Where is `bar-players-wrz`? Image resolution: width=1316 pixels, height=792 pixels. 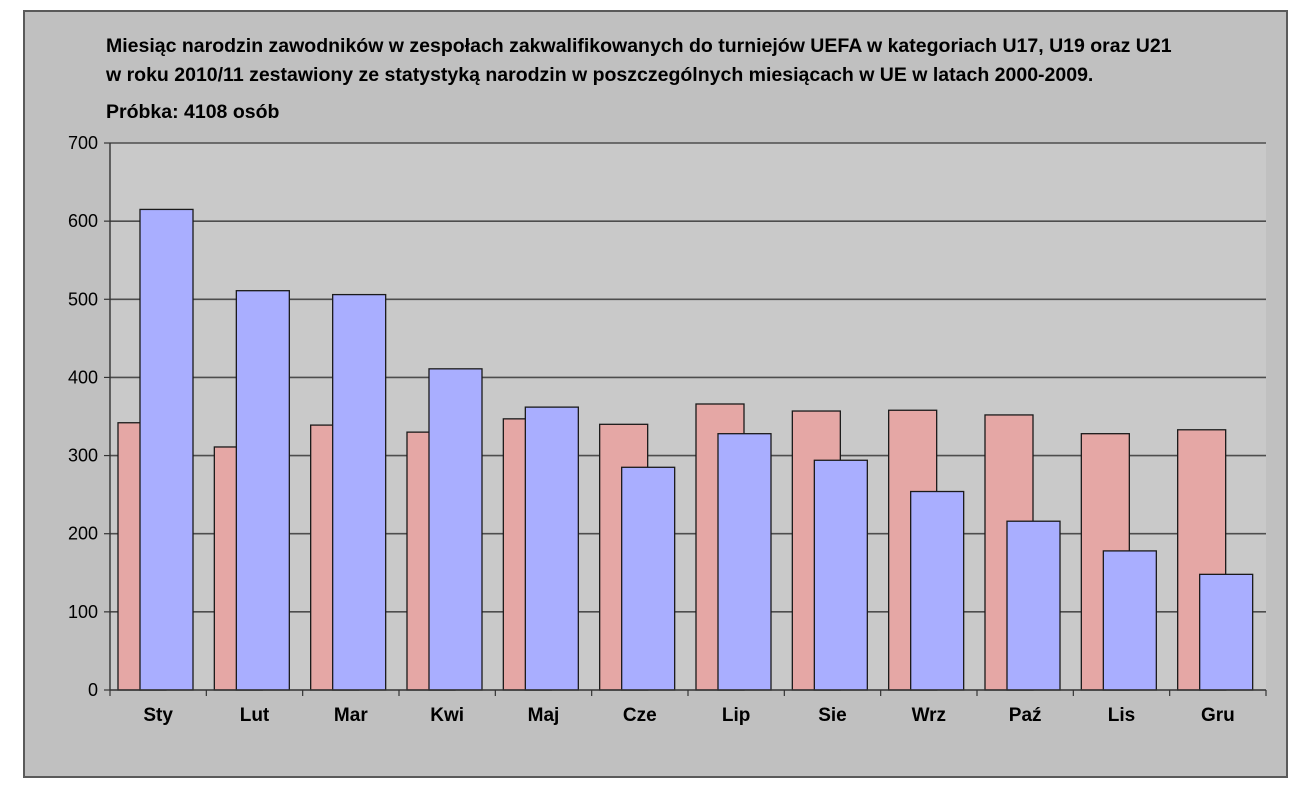
bar-players-wrz is located at coordinates (937, 590).